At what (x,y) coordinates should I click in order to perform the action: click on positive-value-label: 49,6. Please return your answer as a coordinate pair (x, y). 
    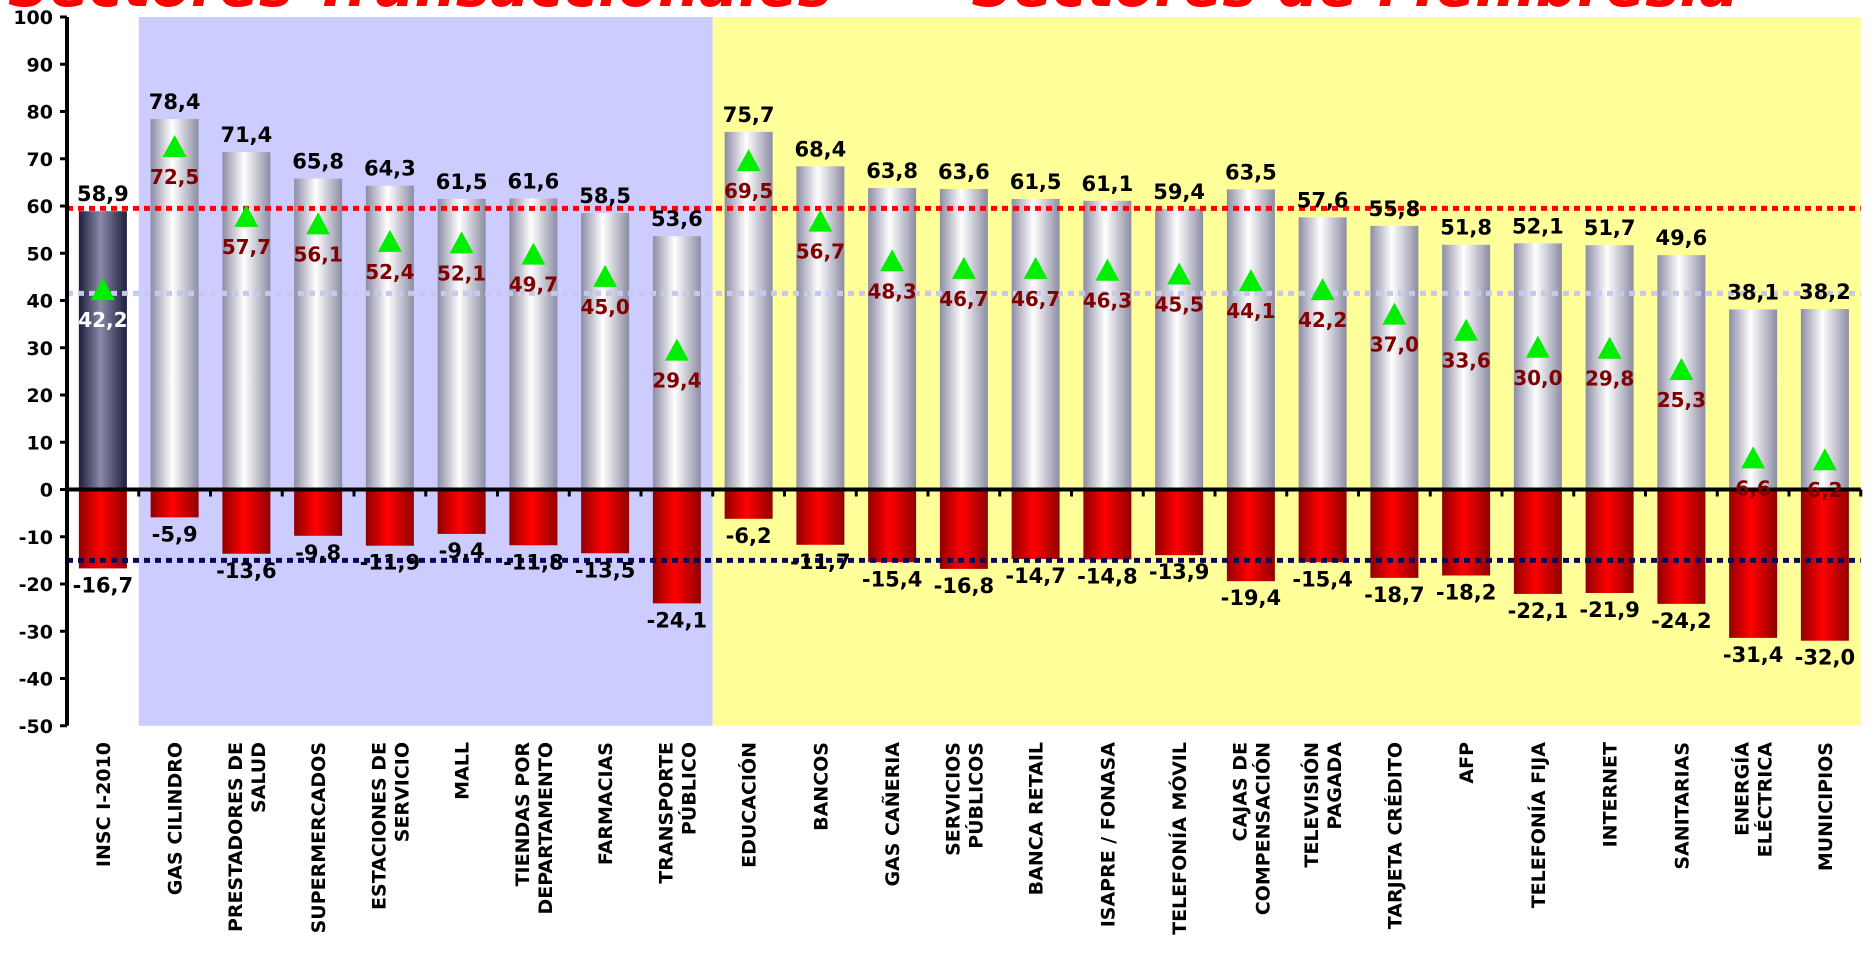
    Looking at the image, I should click on (1681, 238).